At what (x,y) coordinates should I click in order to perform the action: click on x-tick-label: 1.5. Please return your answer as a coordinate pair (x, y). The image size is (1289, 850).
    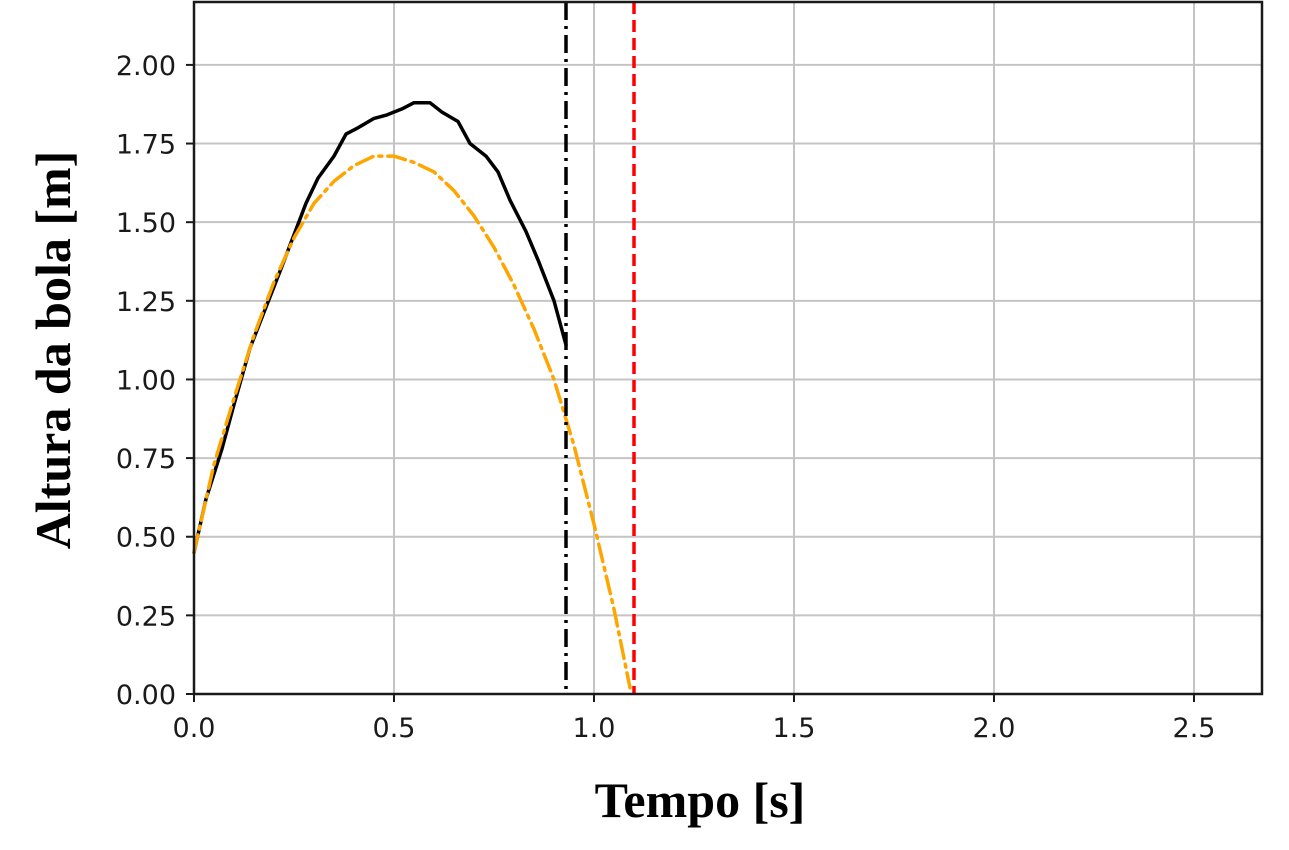
    Looking at the image, I should click on (794, 728).